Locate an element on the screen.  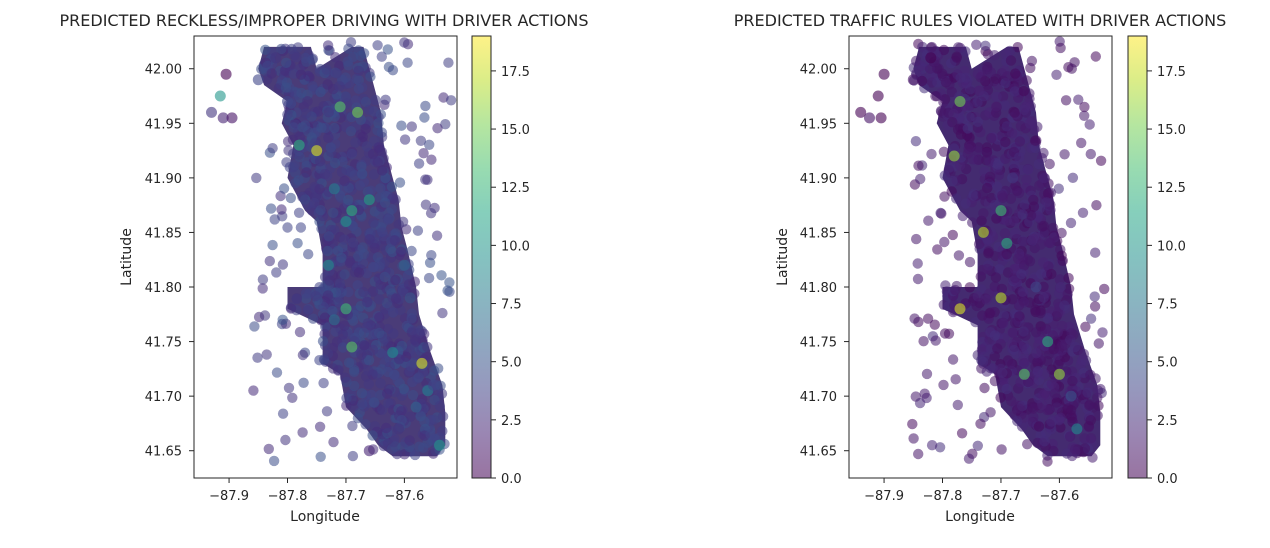
point-texture is located at coordinates (1008, 251).